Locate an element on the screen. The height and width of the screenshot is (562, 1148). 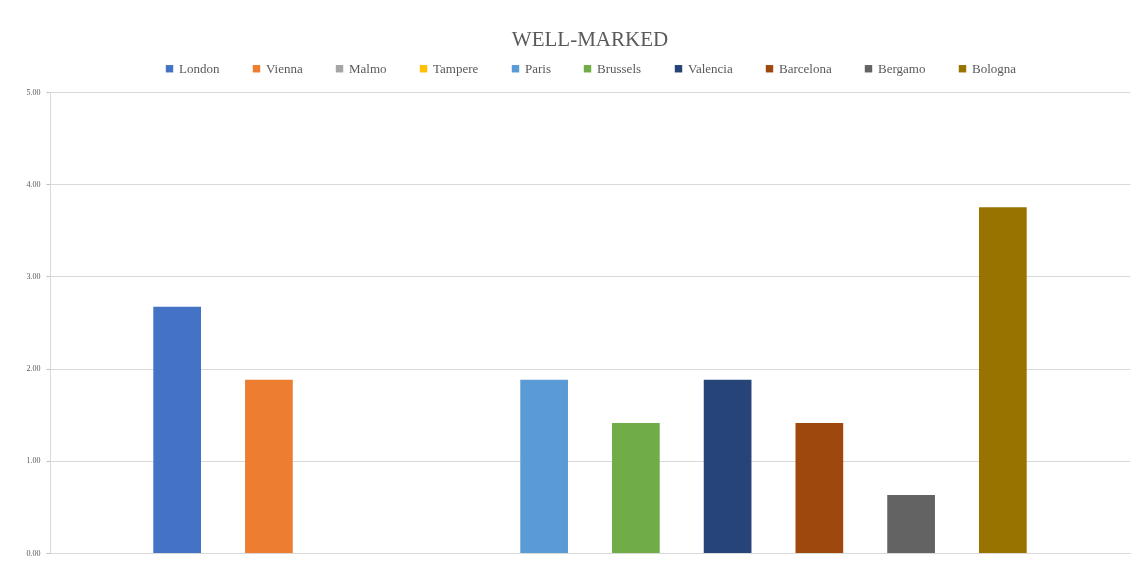
y-tick-label: 4.00 is located at coordinates (33, 184).